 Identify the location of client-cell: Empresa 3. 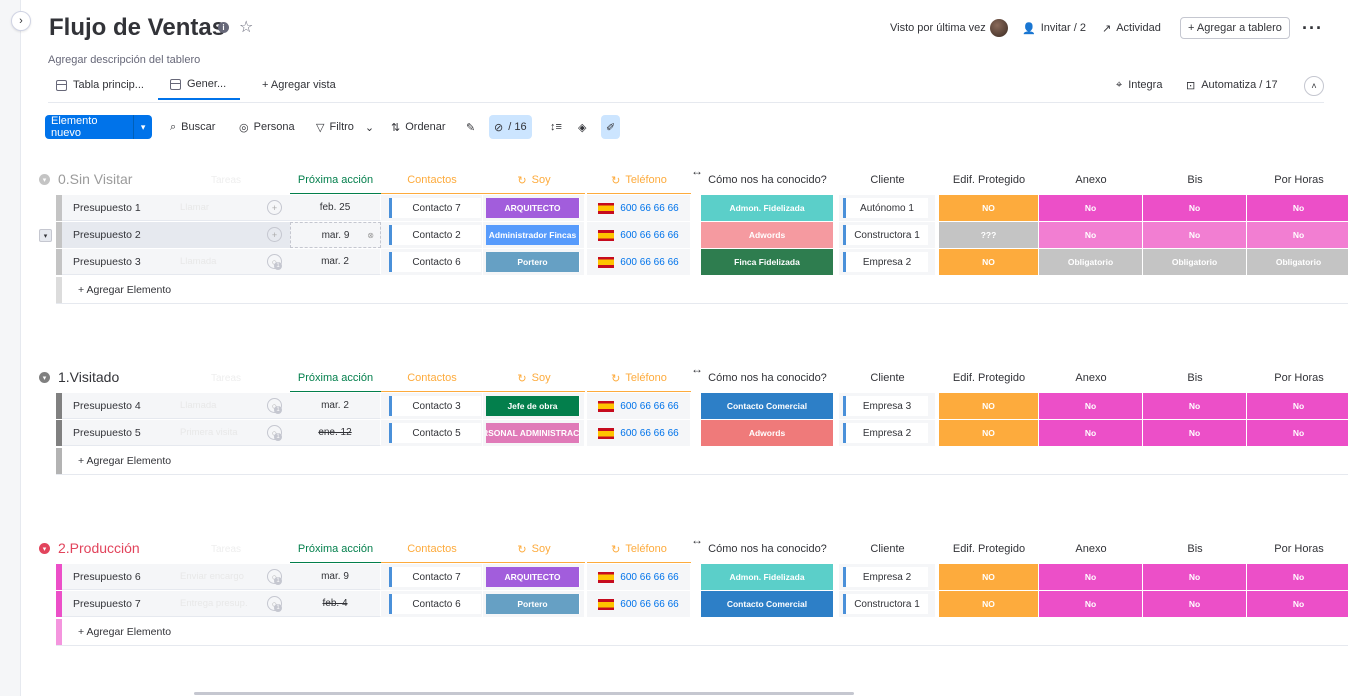
(887, 406).